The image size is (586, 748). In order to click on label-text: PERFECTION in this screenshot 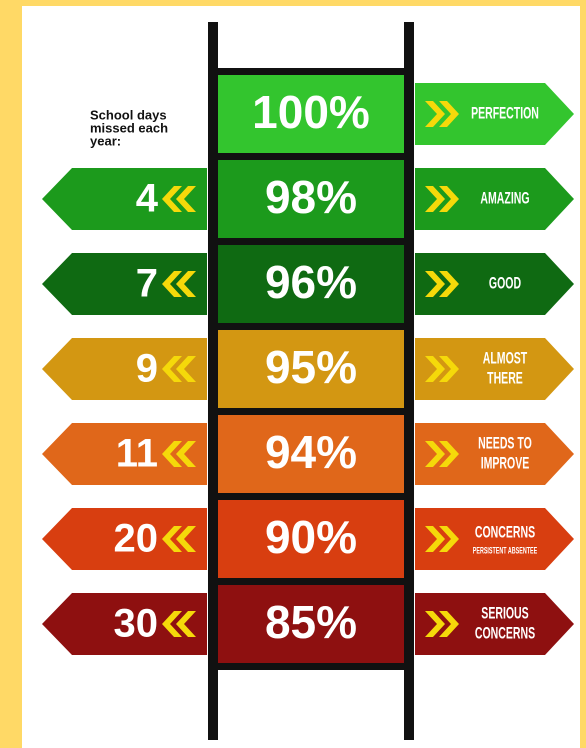, I will do `click(505, 112)`.